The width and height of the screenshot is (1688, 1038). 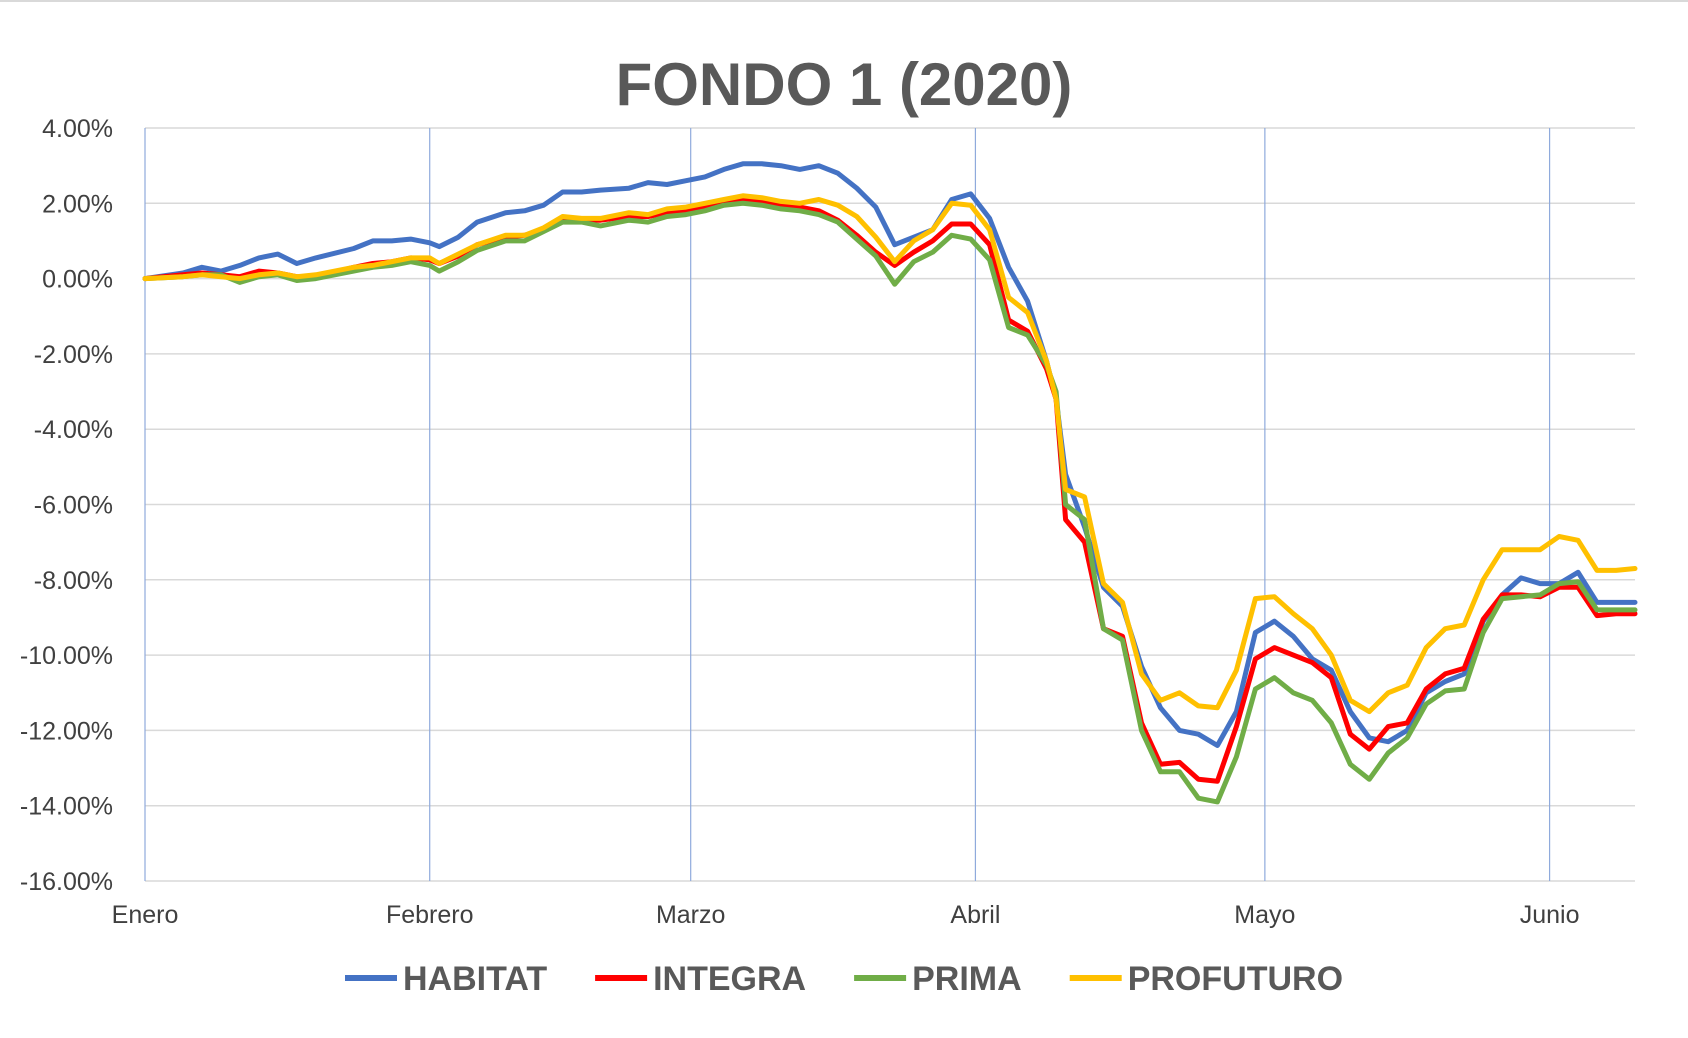 I want to click on y-tick-label: -6.00%, so click(x=73, y=506).